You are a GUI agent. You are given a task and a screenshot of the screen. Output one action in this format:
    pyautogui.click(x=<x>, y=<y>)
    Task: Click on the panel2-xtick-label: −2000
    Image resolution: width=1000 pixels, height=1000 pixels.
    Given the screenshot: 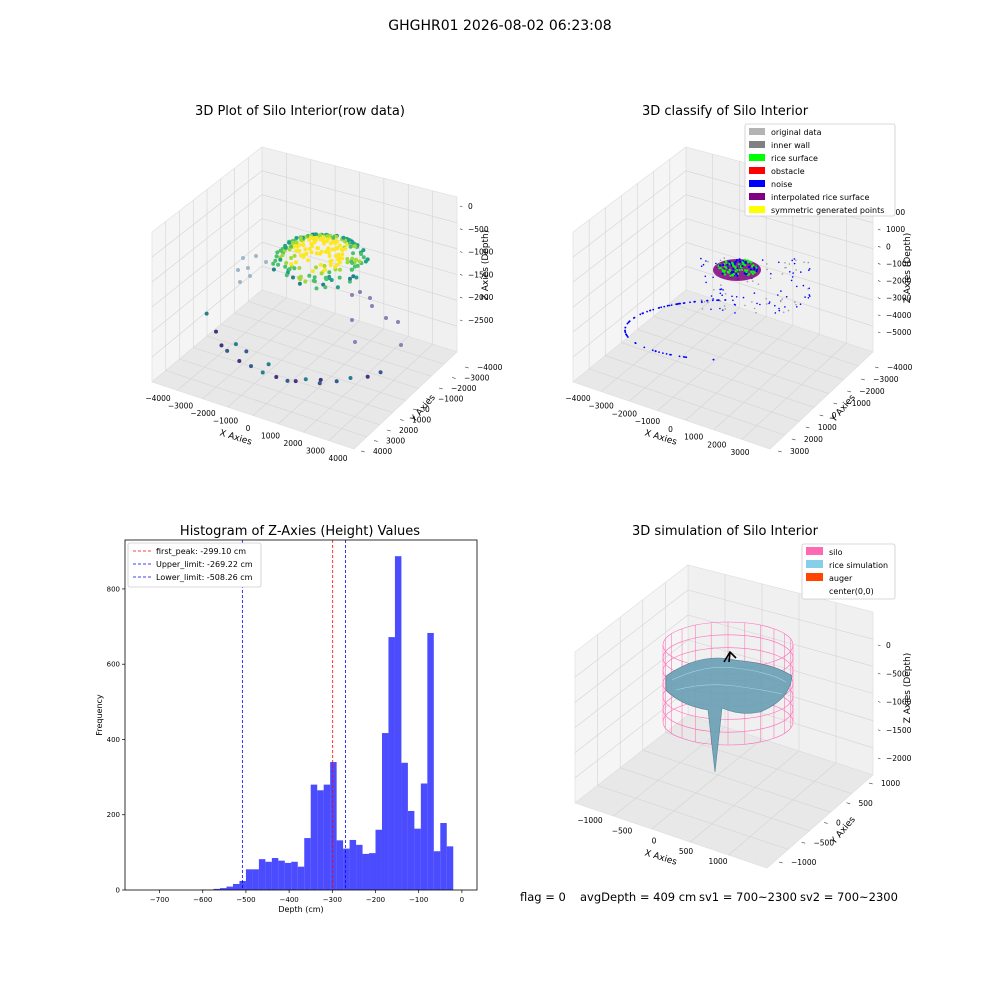 What is the action you would take?
    pyautogui.click(x=625, y=413)
    